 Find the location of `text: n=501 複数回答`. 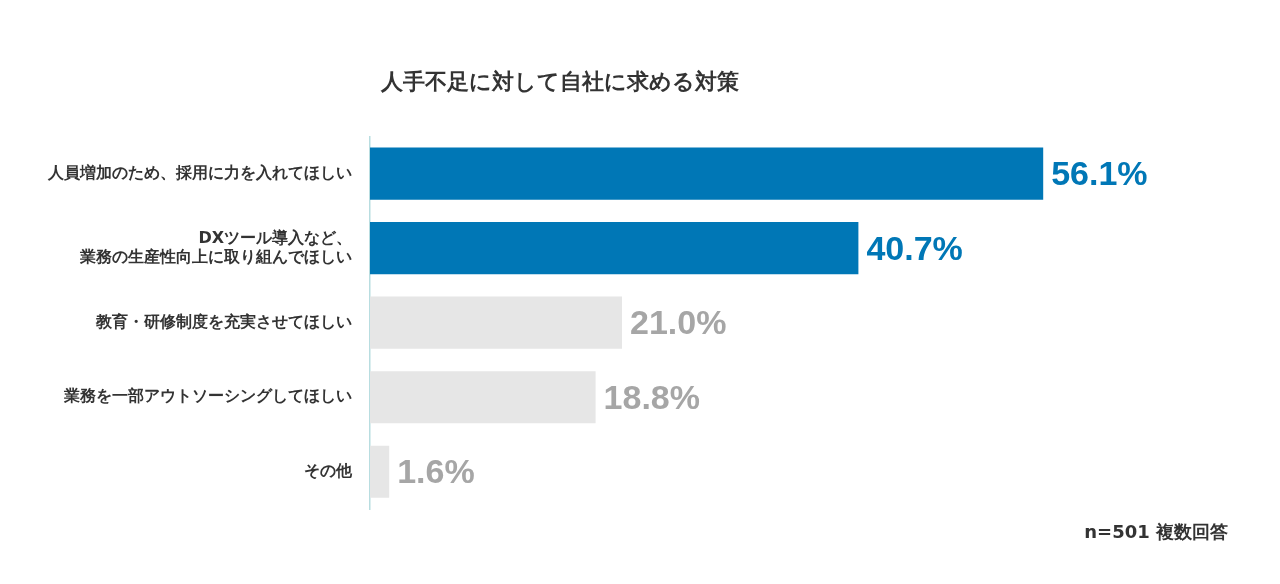

text: n=501 複数回答 is located at coordinates (1156, 532).